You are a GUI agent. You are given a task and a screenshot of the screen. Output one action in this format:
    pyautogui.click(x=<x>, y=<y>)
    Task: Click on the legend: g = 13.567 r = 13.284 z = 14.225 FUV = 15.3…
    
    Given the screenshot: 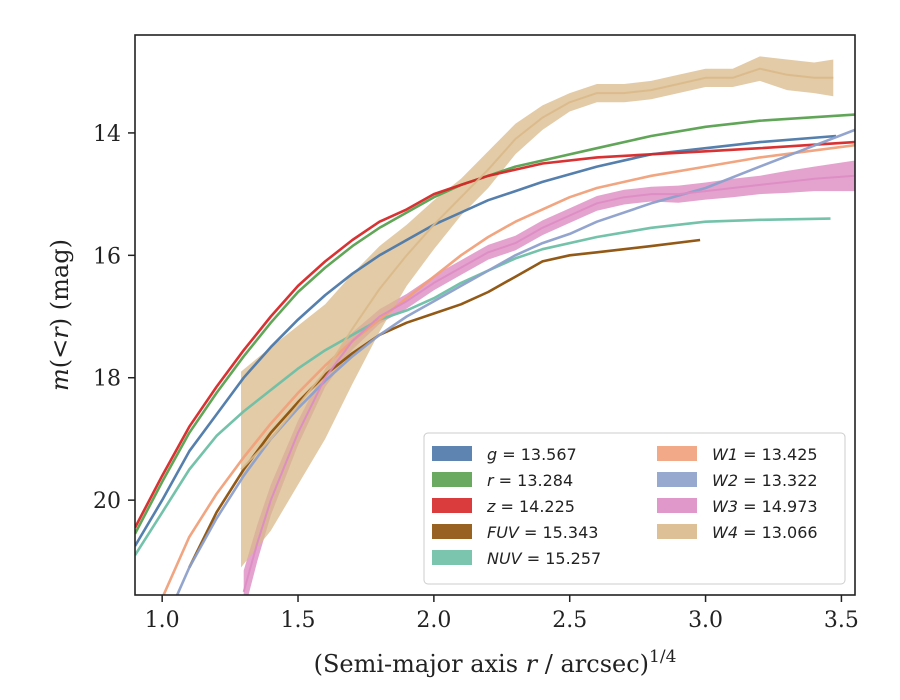 What is the action you would take?
    pyautogui.click(x=634, y=508)
    